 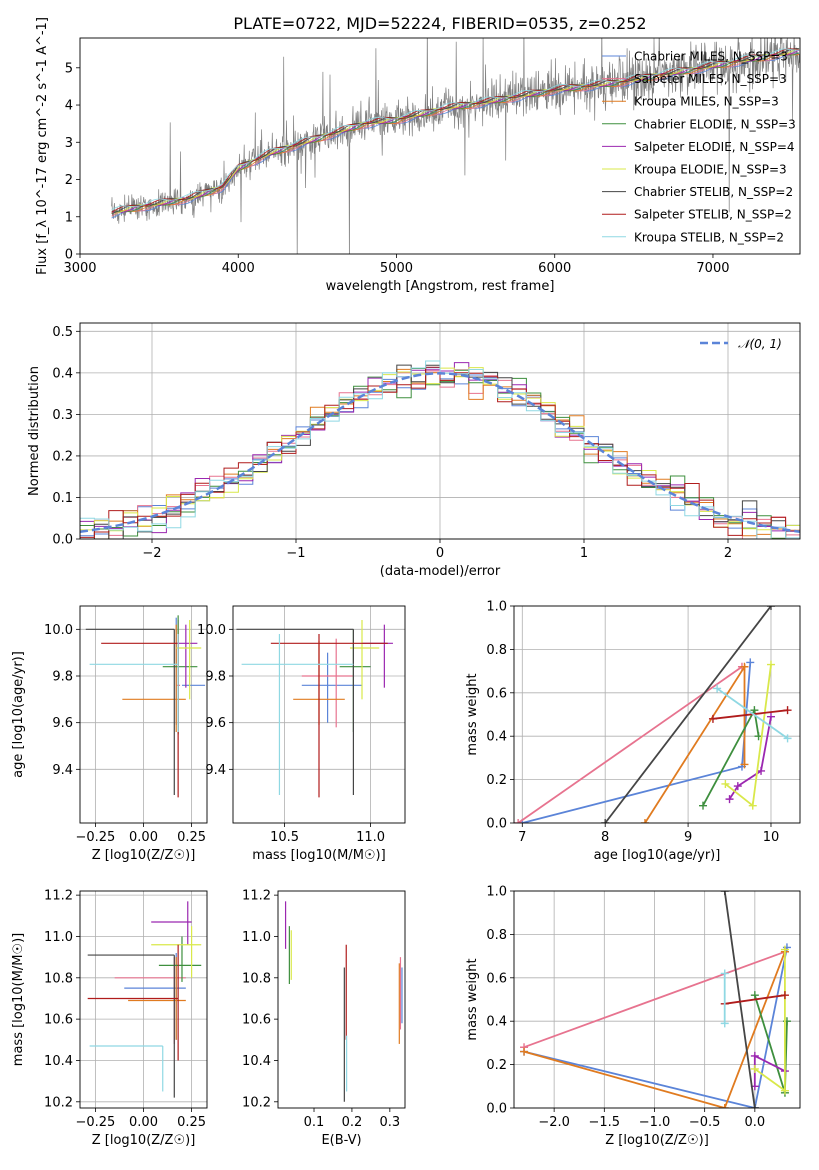 I want to click on x-tick-label: 9, so click(x=688, y=837).